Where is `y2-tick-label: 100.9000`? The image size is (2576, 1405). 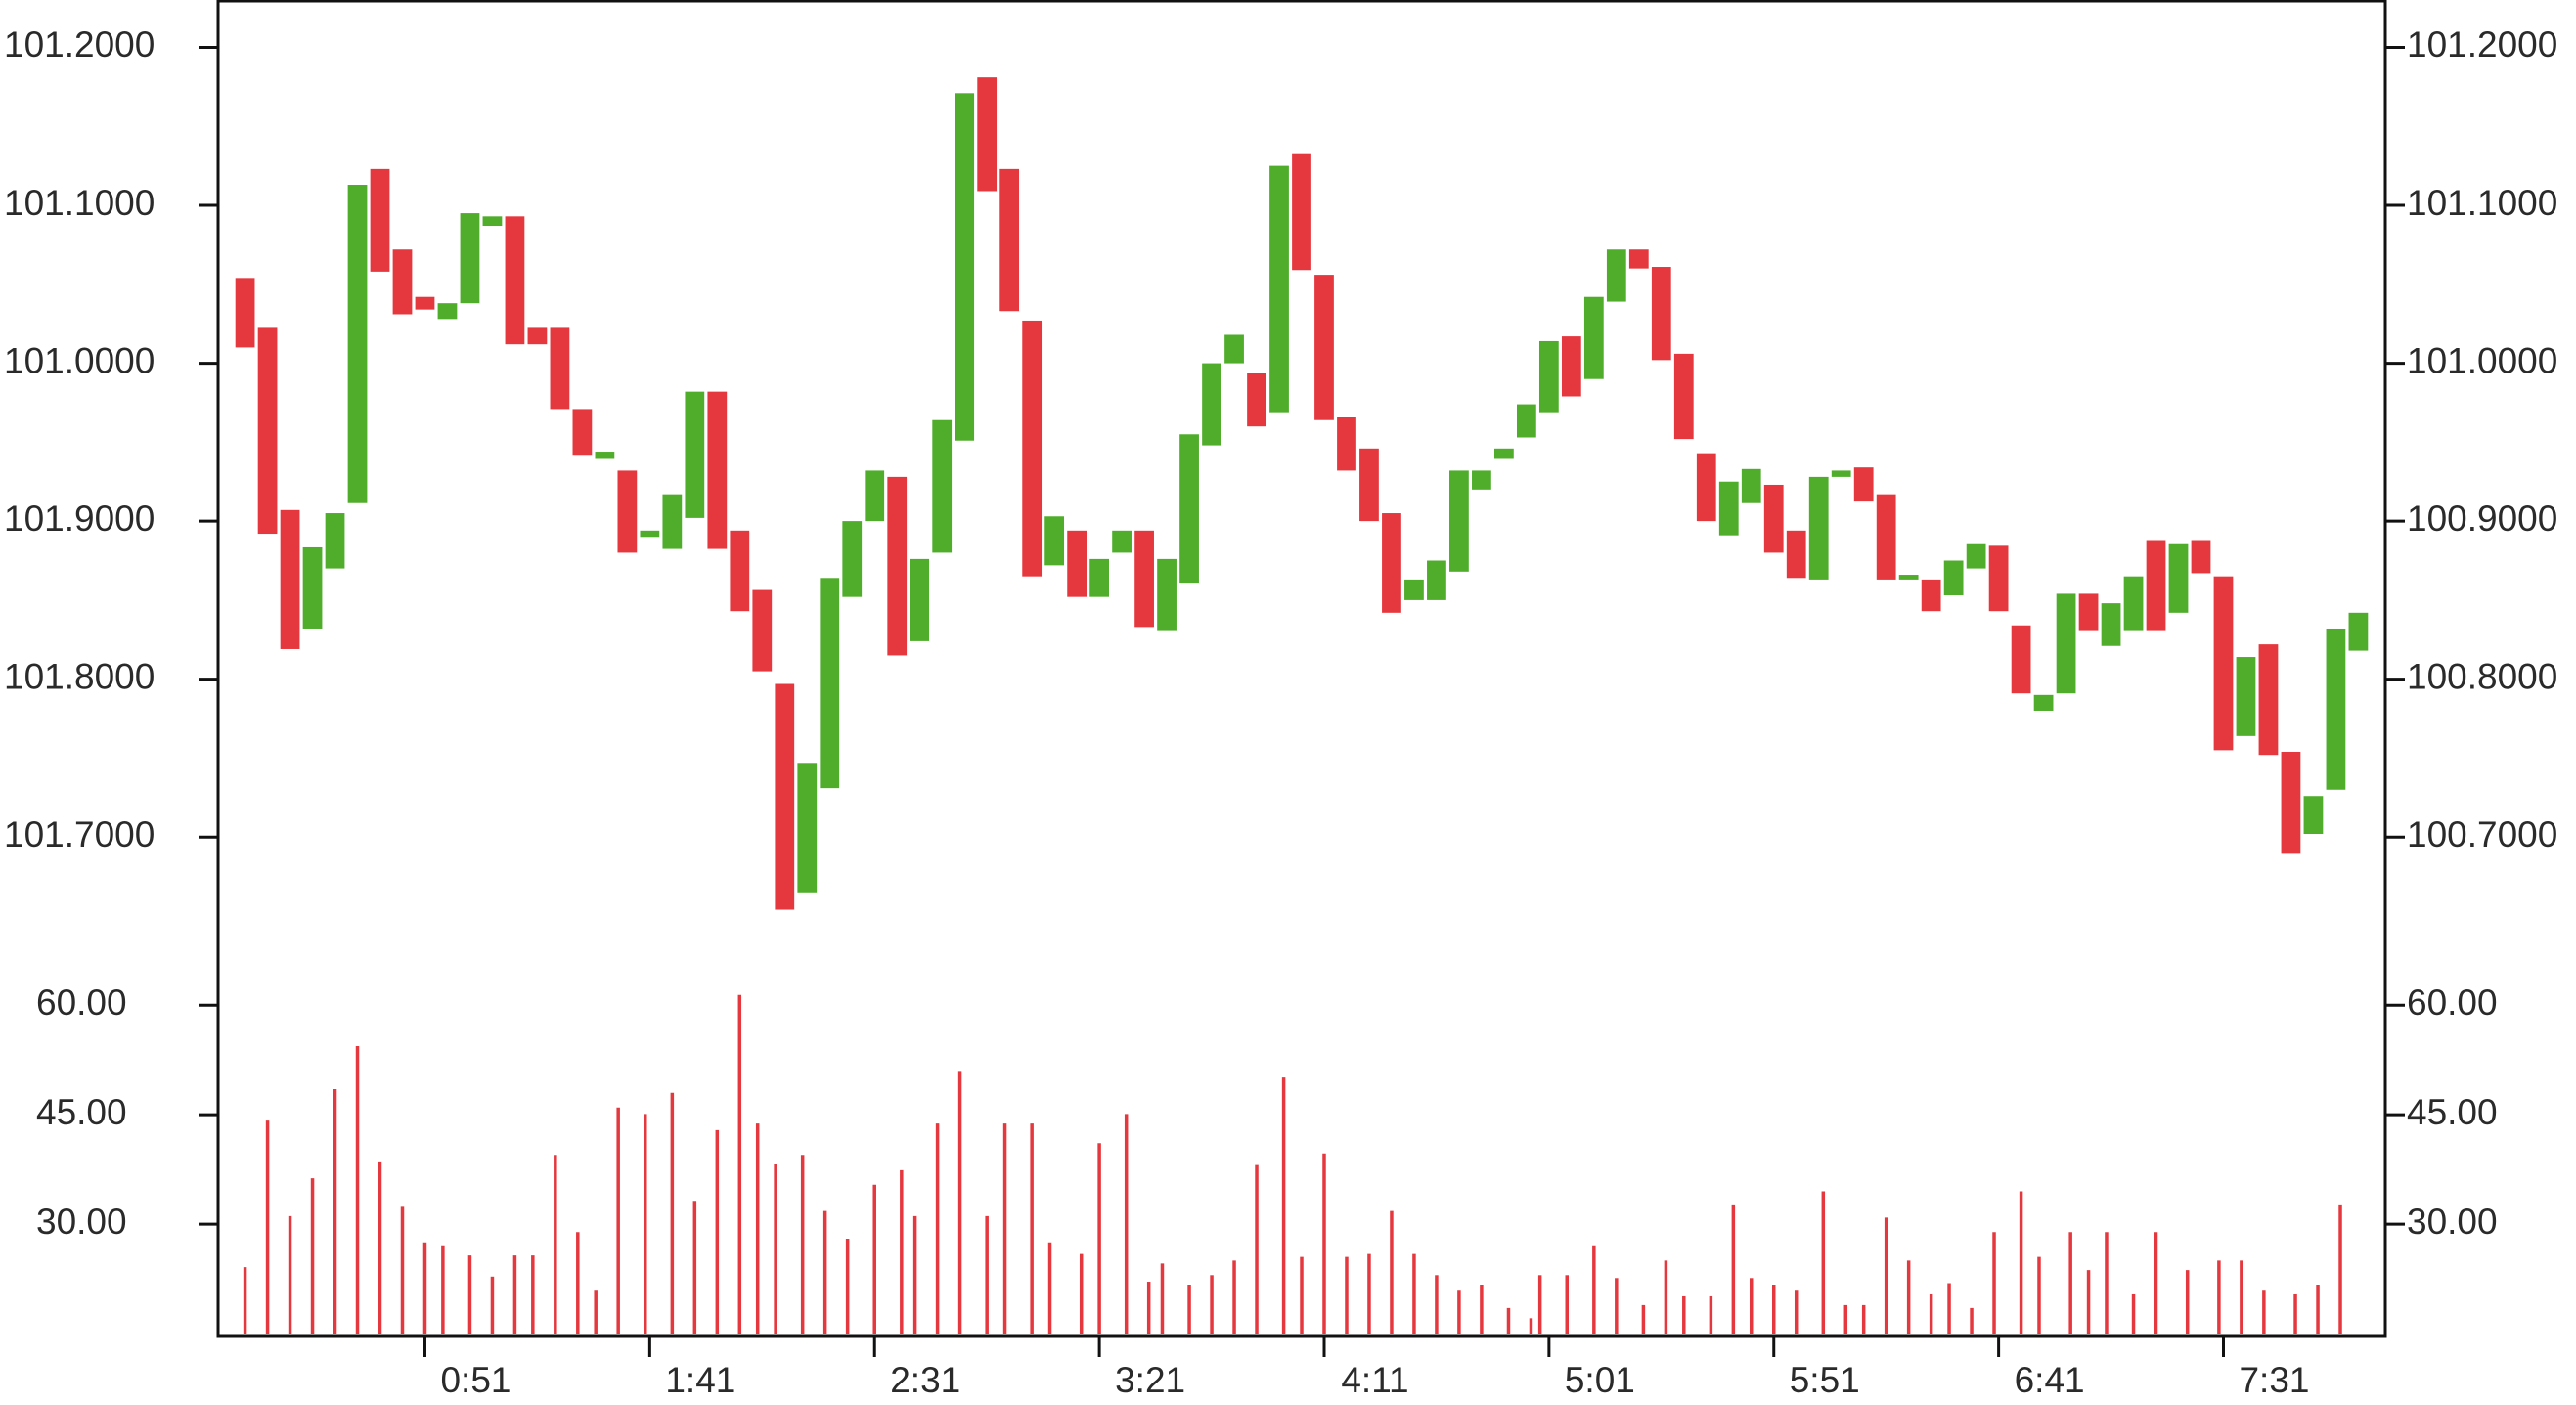 y2-tick-label: 100.9000 is located at coordinates (2482, 519).